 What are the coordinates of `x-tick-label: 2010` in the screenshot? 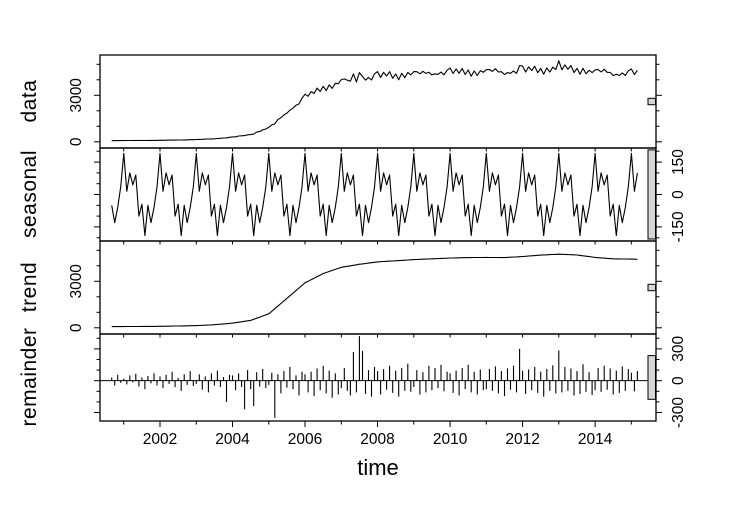 It's located at (450, 439).